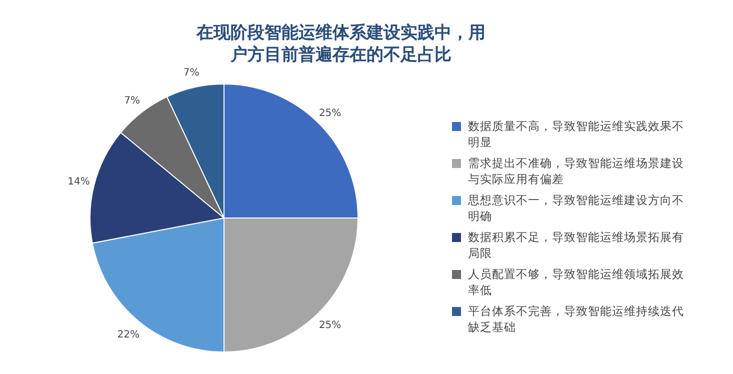 Image resolution: width=733 pixels, height=374 pixels. Describe the element at coordinates (576, 319) in the screenshot. I see `legend-label: 平台体系不完善，导致智能运维持续迭代缺乏基础` at that location.